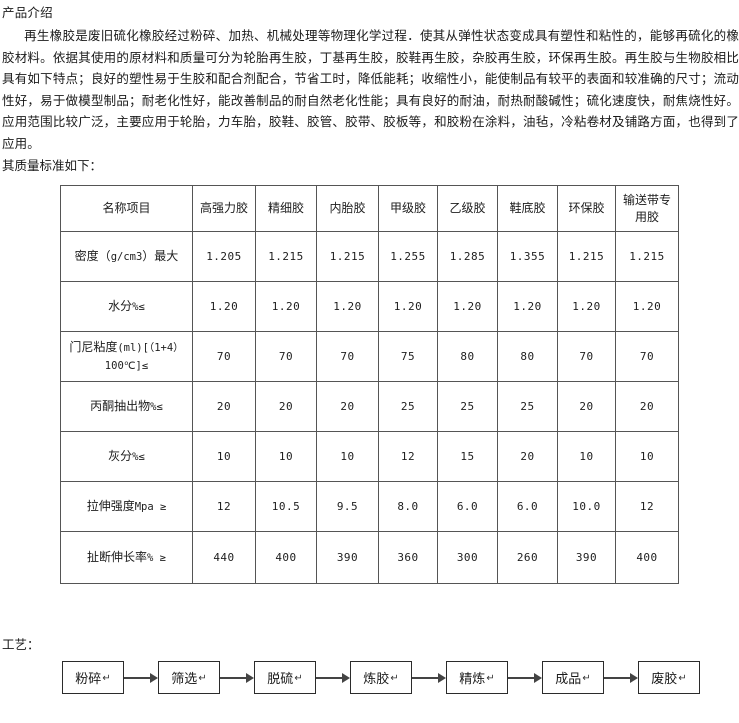 This screenshot has height=723, width=739. Describe the element at coordinates (88, 679) in the screenshot. I see `flow-step-label: 粉碎` at that location.